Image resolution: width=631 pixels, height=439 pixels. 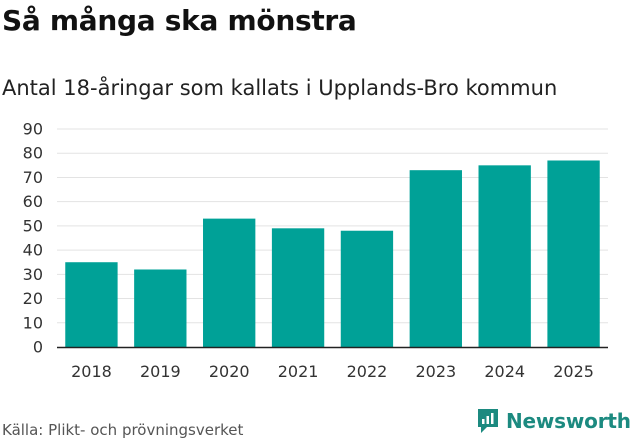 What do you see at coordinates (33, 153) in the screenshot?
I see `y-tick-label: 80` at bounding box center [33, 153].